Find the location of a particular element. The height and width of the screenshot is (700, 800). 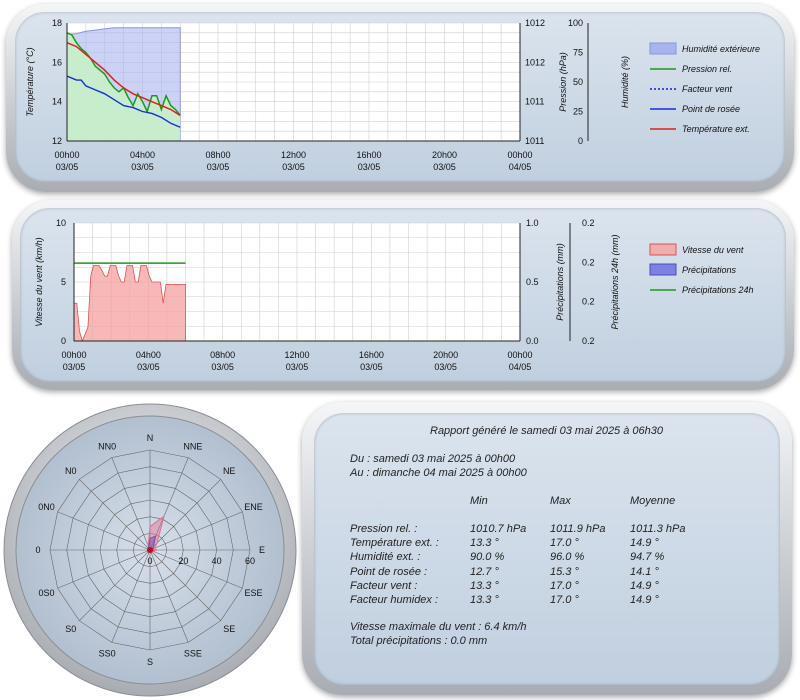

report-row-avg: 14.1 ° is located at coordinates (644, 571).